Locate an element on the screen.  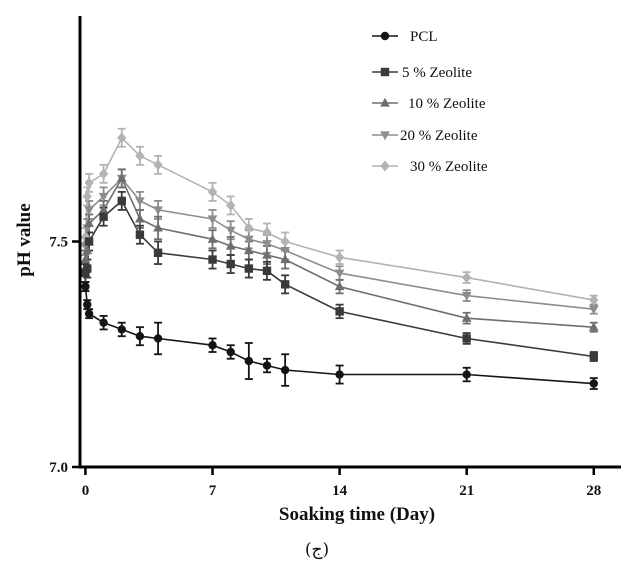
legend-item: 30 % Zeolite is located at coordinates (430, 167).